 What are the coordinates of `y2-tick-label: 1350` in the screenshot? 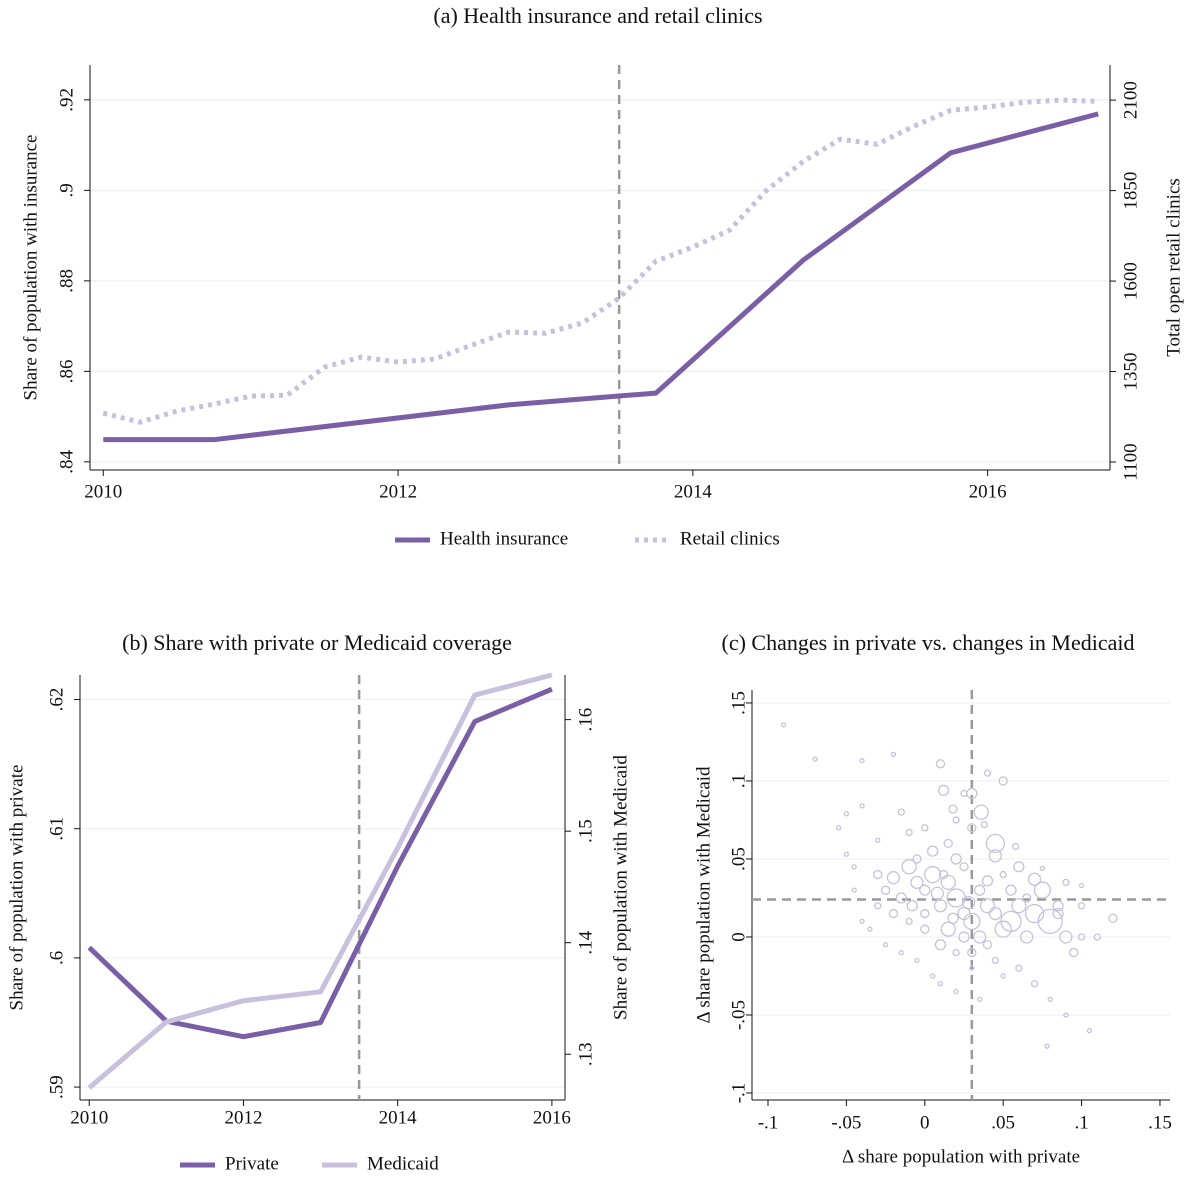 It's located at (1130, 372).